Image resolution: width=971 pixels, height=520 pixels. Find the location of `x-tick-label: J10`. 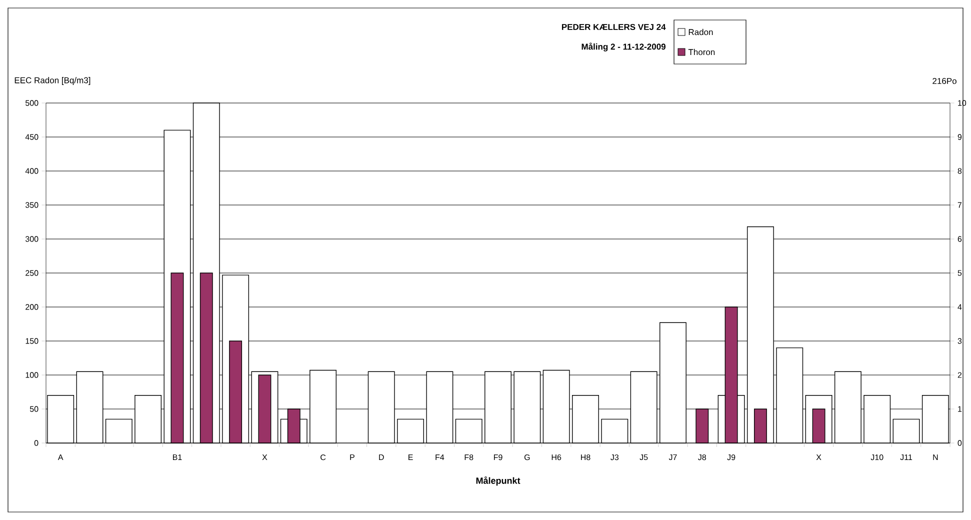

x-tick-label: J10 is located at coordinates (877, 457).